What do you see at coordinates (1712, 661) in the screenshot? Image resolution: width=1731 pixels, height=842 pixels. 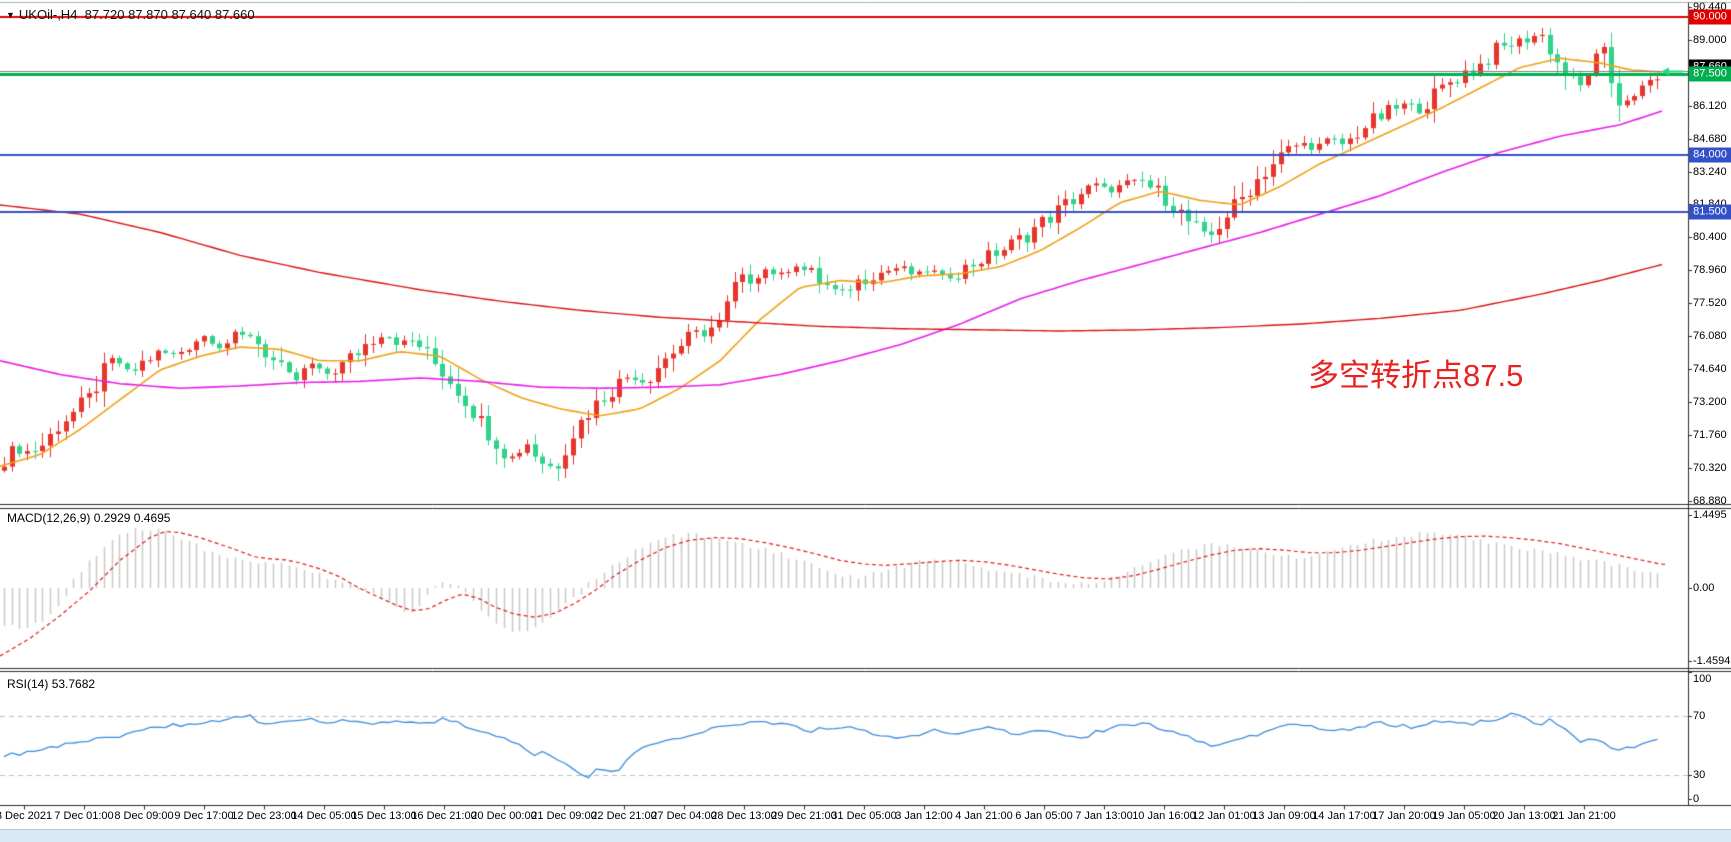 I see `macd-tick-label: -1.4594` at bounding box center [1712, 661].